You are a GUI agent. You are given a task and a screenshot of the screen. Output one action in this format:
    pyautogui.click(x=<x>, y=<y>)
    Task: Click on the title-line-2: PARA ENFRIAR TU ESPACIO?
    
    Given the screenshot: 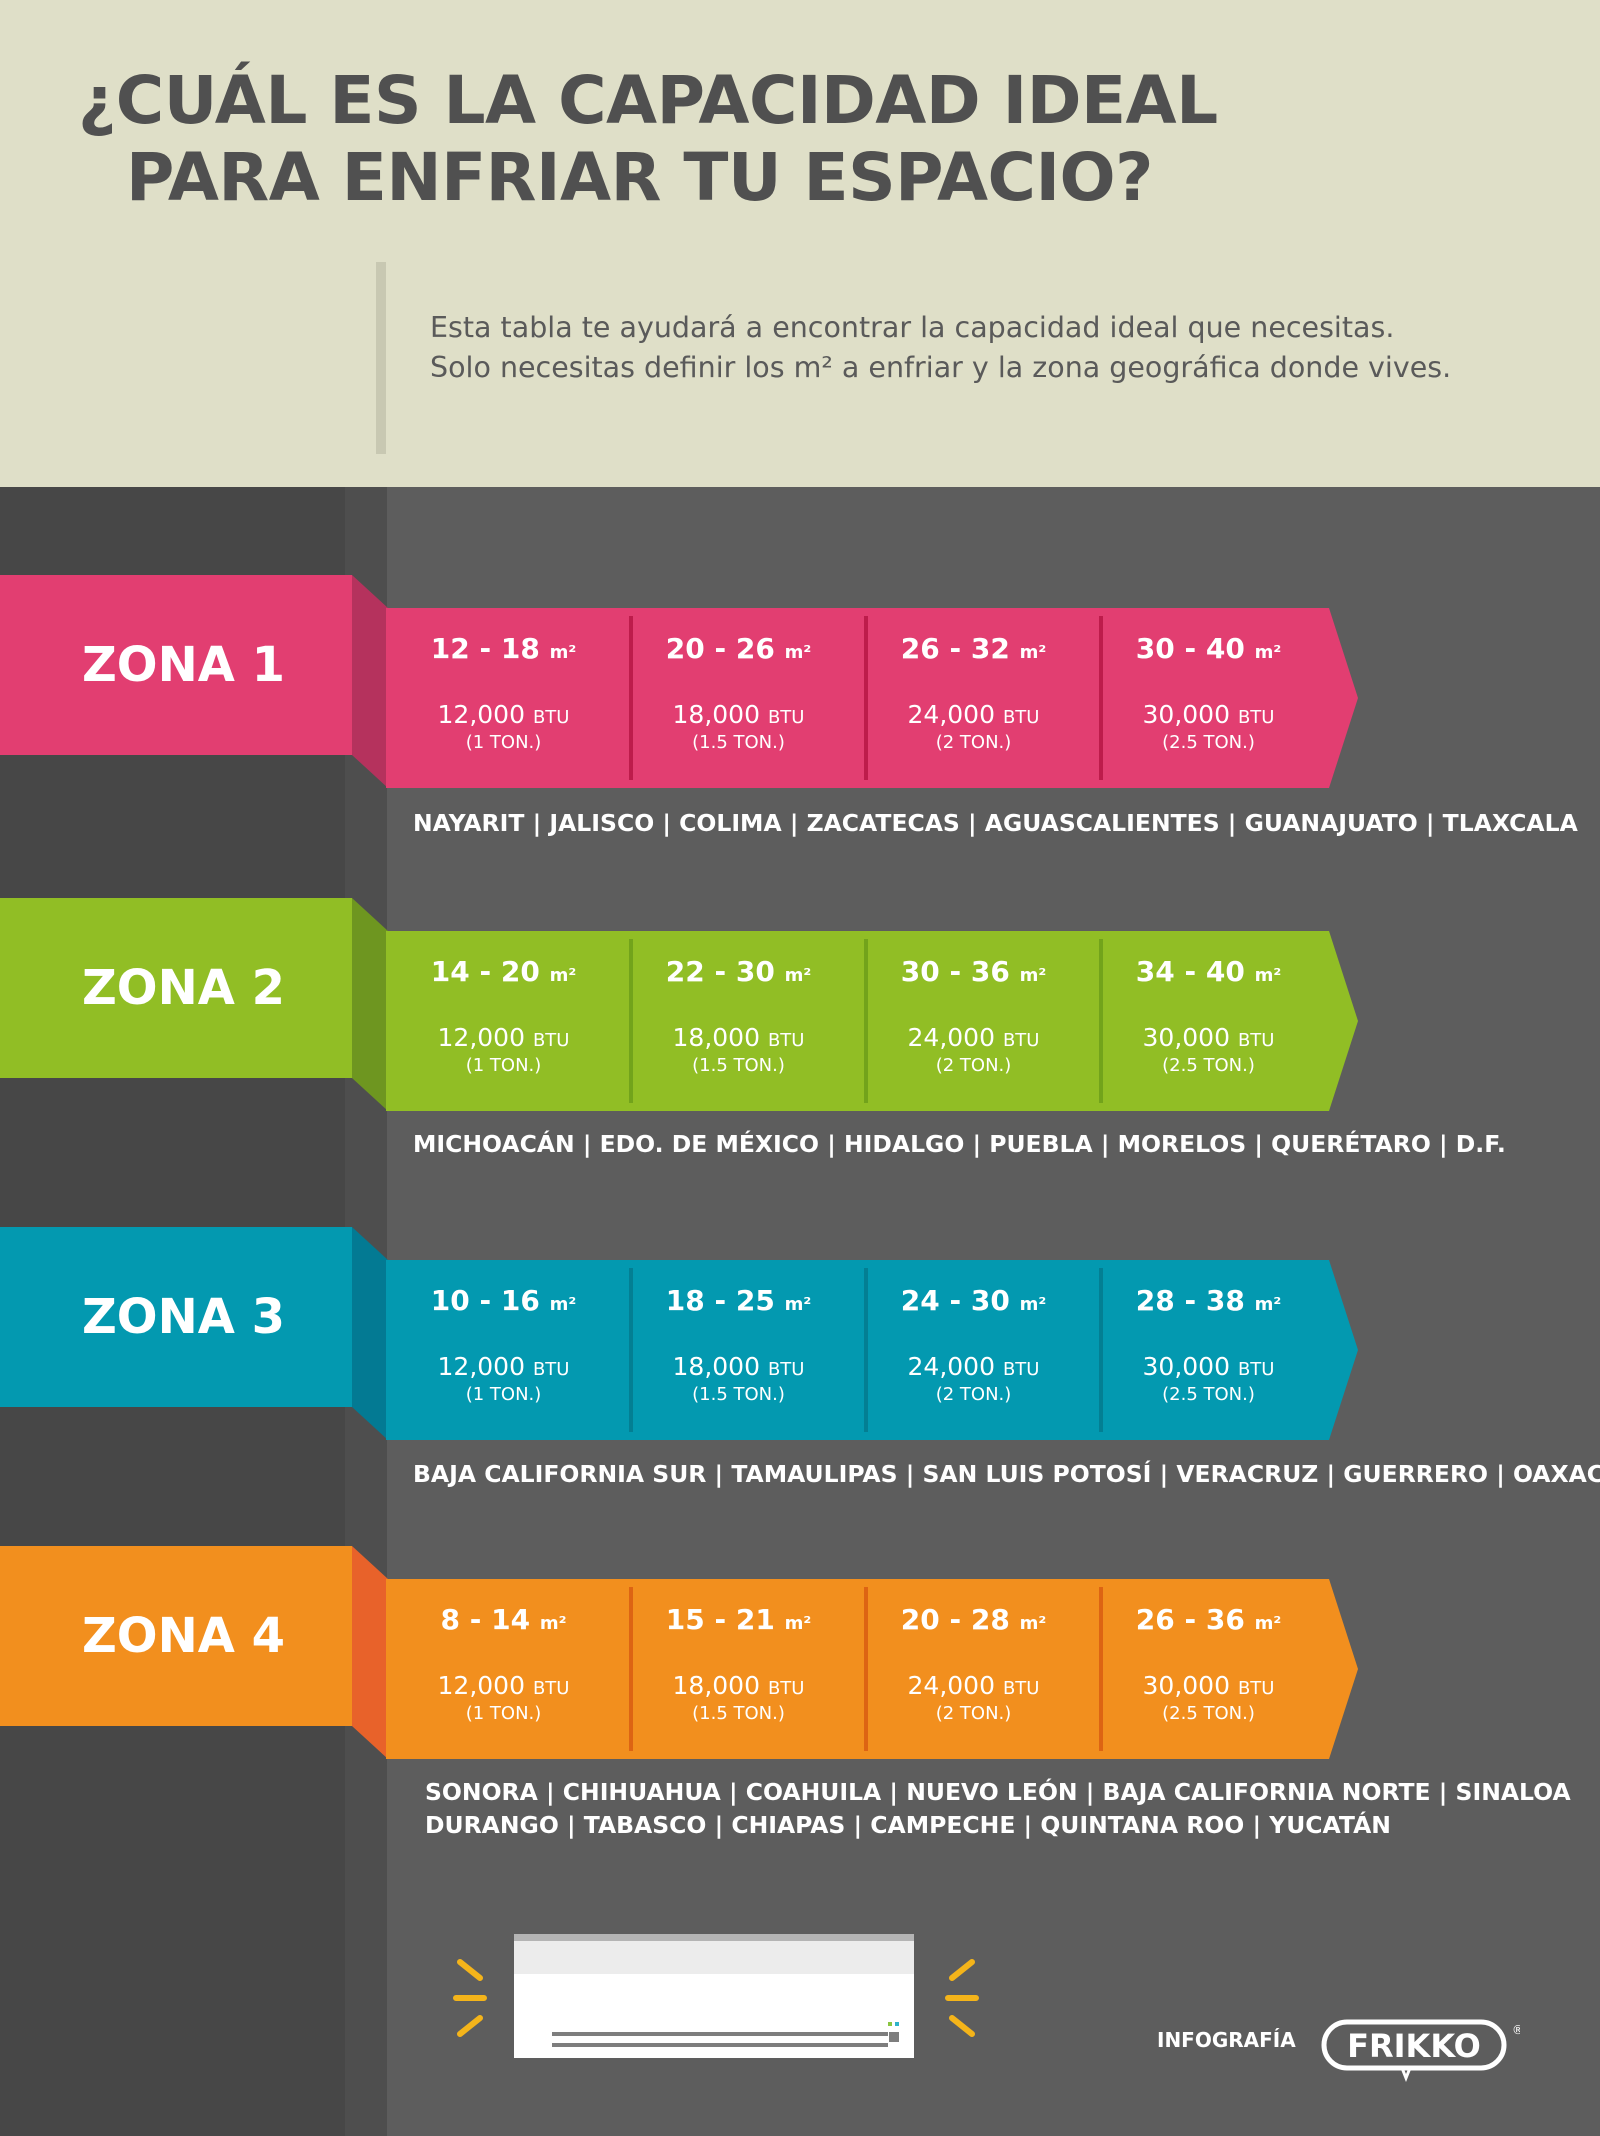 What is the action you would take?
    pyautogui.click(x=639, y=178)
    